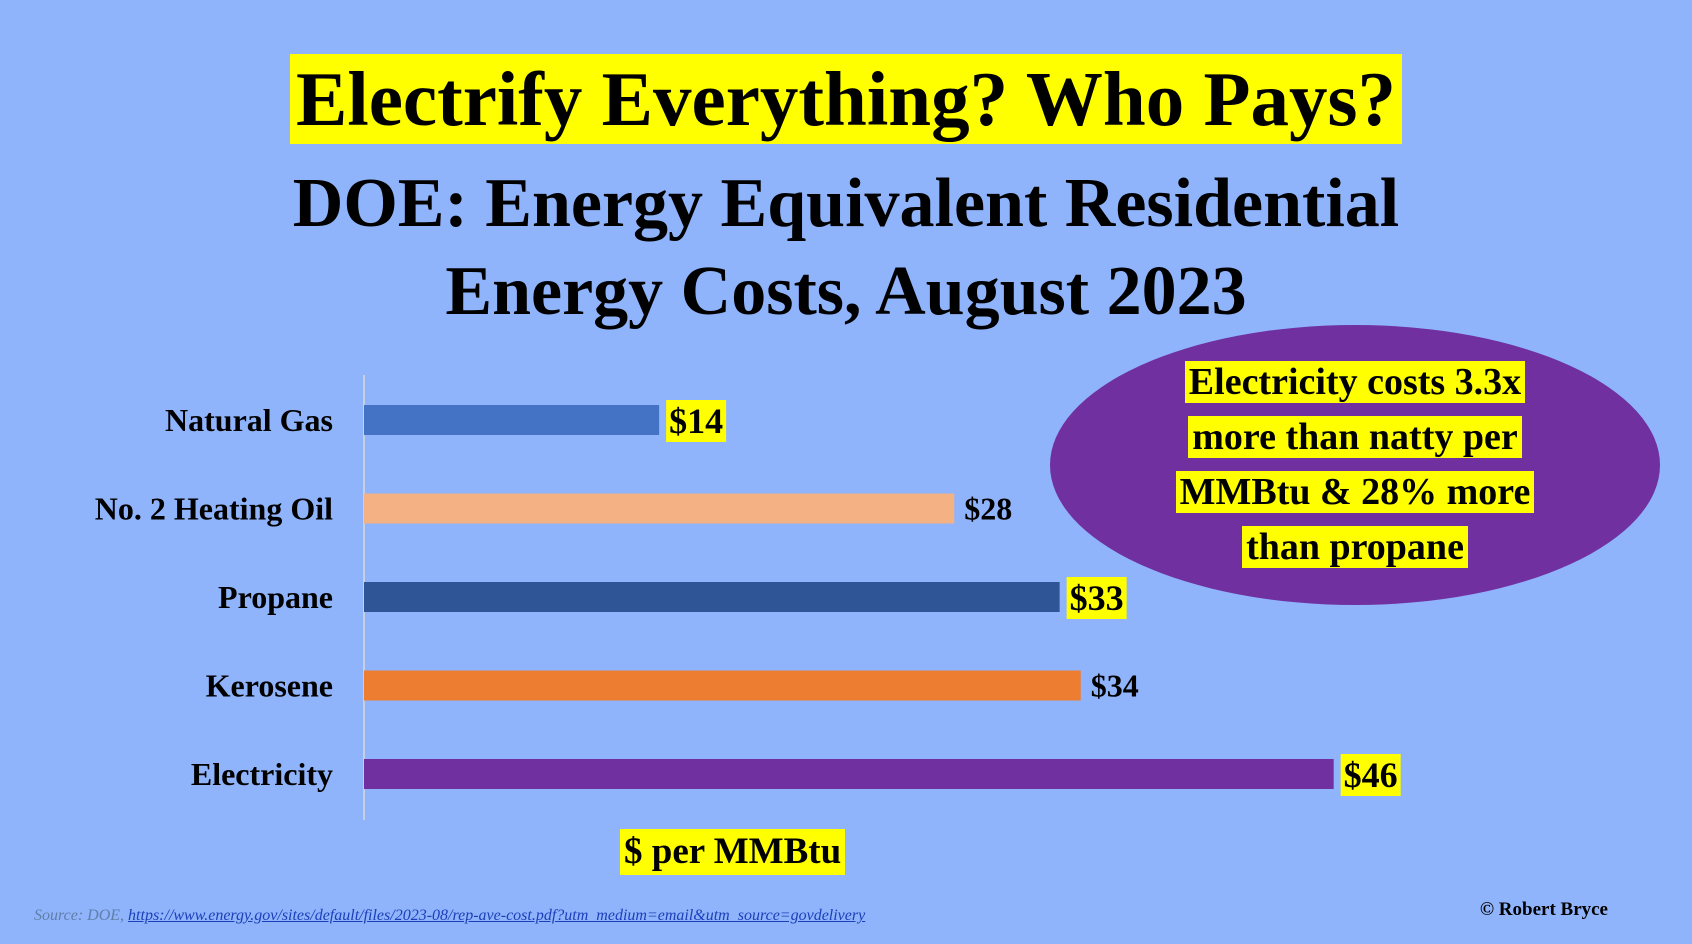  Describe the element at coordinates (846, 291) in the screenshot. I see `subtitle-line-2: Energy Costs, August 2023` at that location.